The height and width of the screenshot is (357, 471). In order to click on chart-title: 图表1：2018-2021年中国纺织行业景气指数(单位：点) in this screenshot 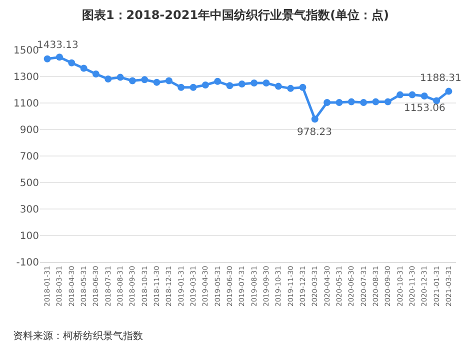, I will do `click(236, 15)`.